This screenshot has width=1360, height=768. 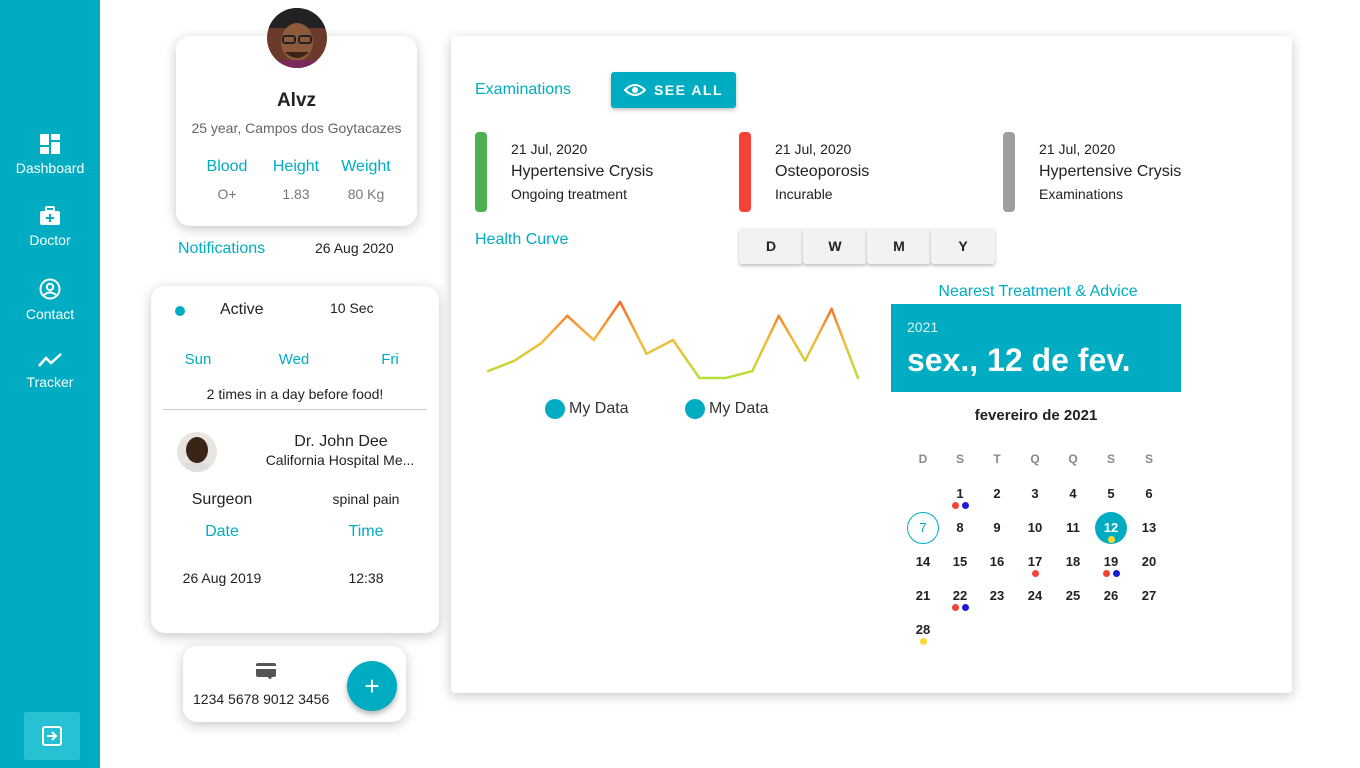 I want to click on date-label: Date, so click(x=222, y=531).